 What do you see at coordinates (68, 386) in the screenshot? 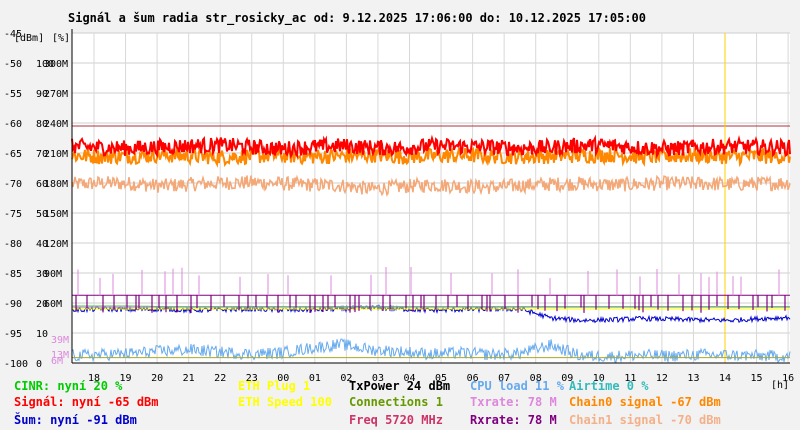
I see `legend-item: CINR: nyní 20 %` at bounding box center [68, 386].